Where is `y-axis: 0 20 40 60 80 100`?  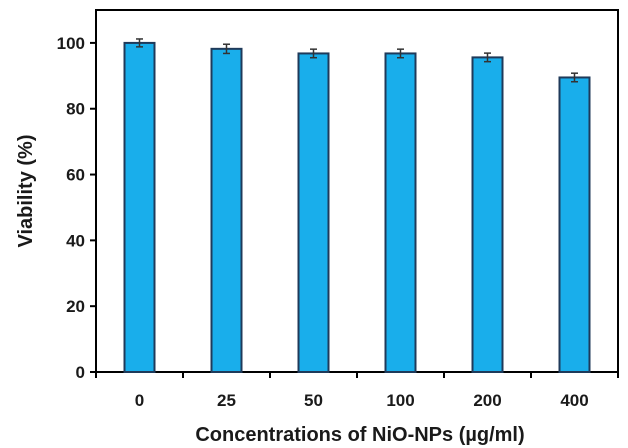
y-axis: 0 20 40 60 80 100 is located at coordinates (76, 208).